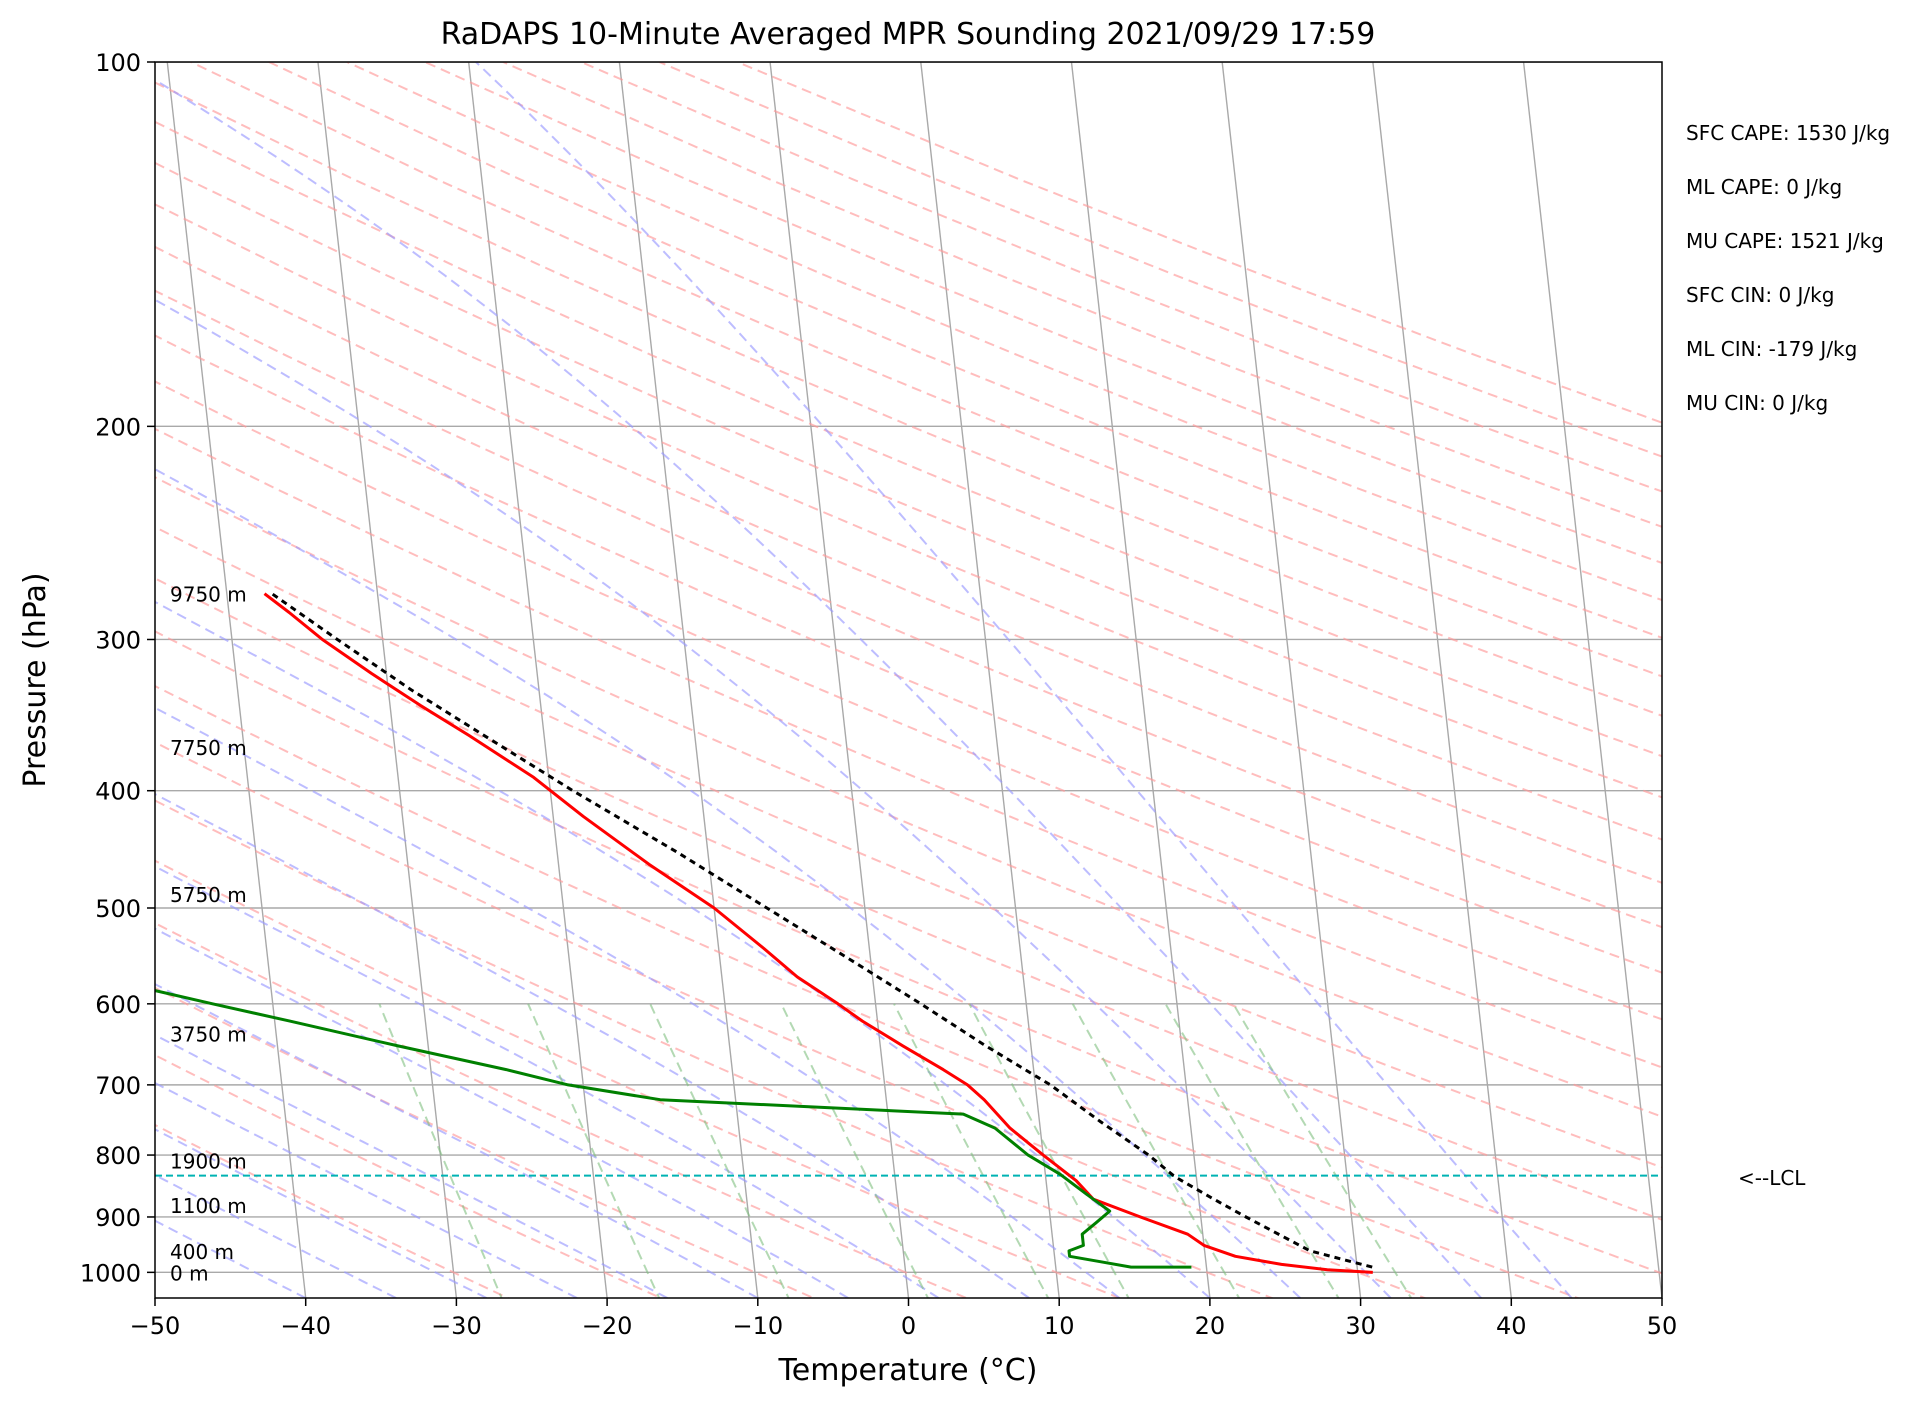 This screenshot has height=1406, width=1925. I want to click on y-tick-label: 1000, so click(110, 1273).